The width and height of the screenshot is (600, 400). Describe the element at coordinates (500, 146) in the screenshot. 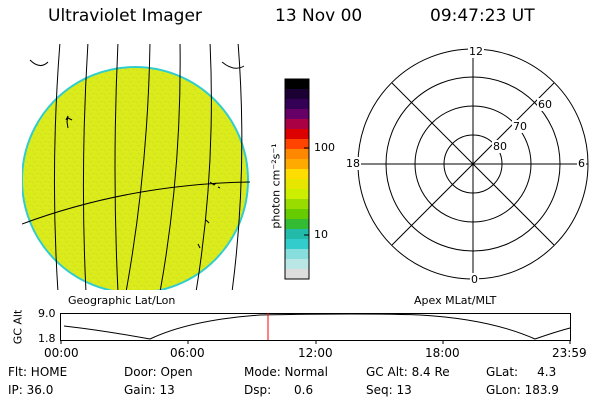

I see `mlat-label-80: 80` at that location.